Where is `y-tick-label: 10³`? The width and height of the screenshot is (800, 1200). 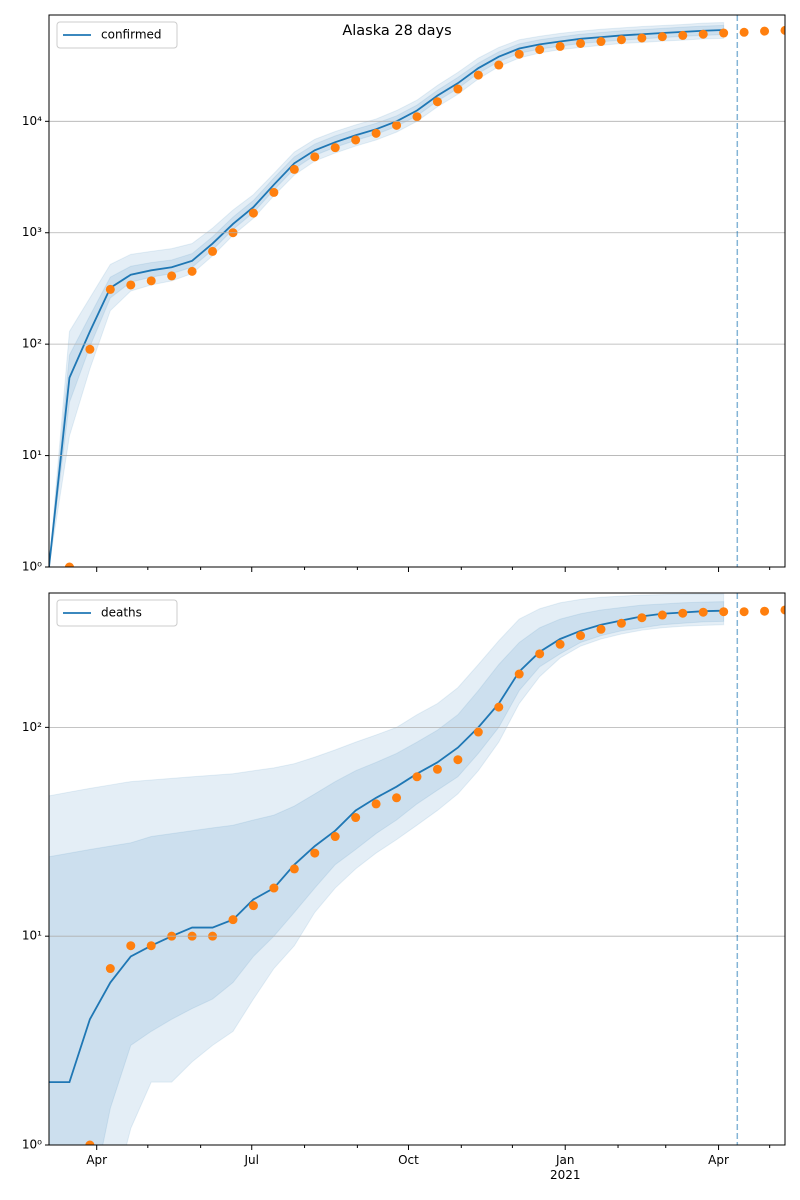
y-tick-label: 10³ is located at coordinates (32, 232).